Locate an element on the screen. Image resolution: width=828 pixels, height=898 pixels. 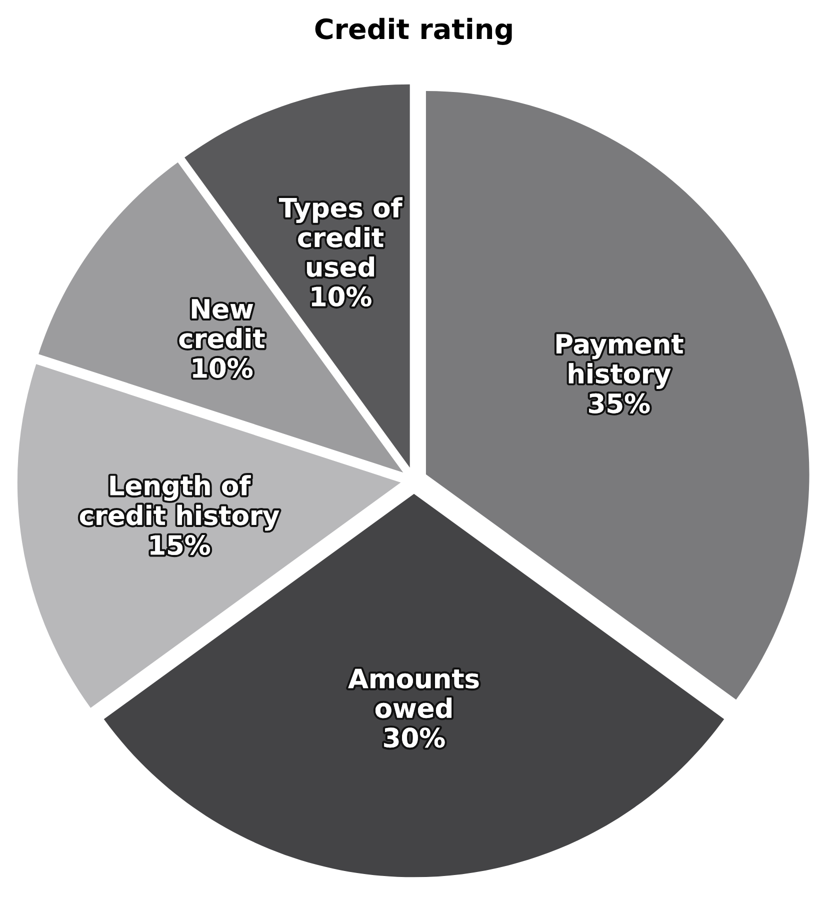
slice-label: Payment history is located at coordinates (620, 361).